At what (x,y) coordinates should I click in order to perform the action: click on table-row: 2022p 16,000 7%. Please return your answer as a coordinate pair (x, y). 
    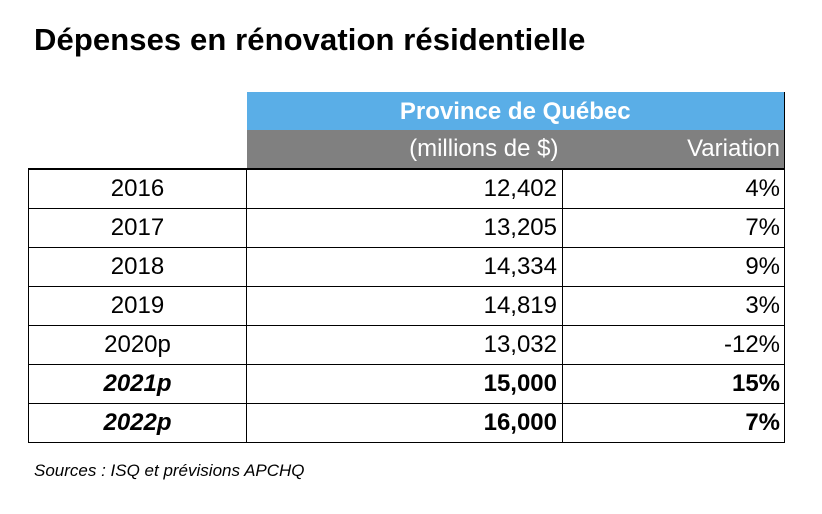
    Looking at the image, I should click on (407, 423).